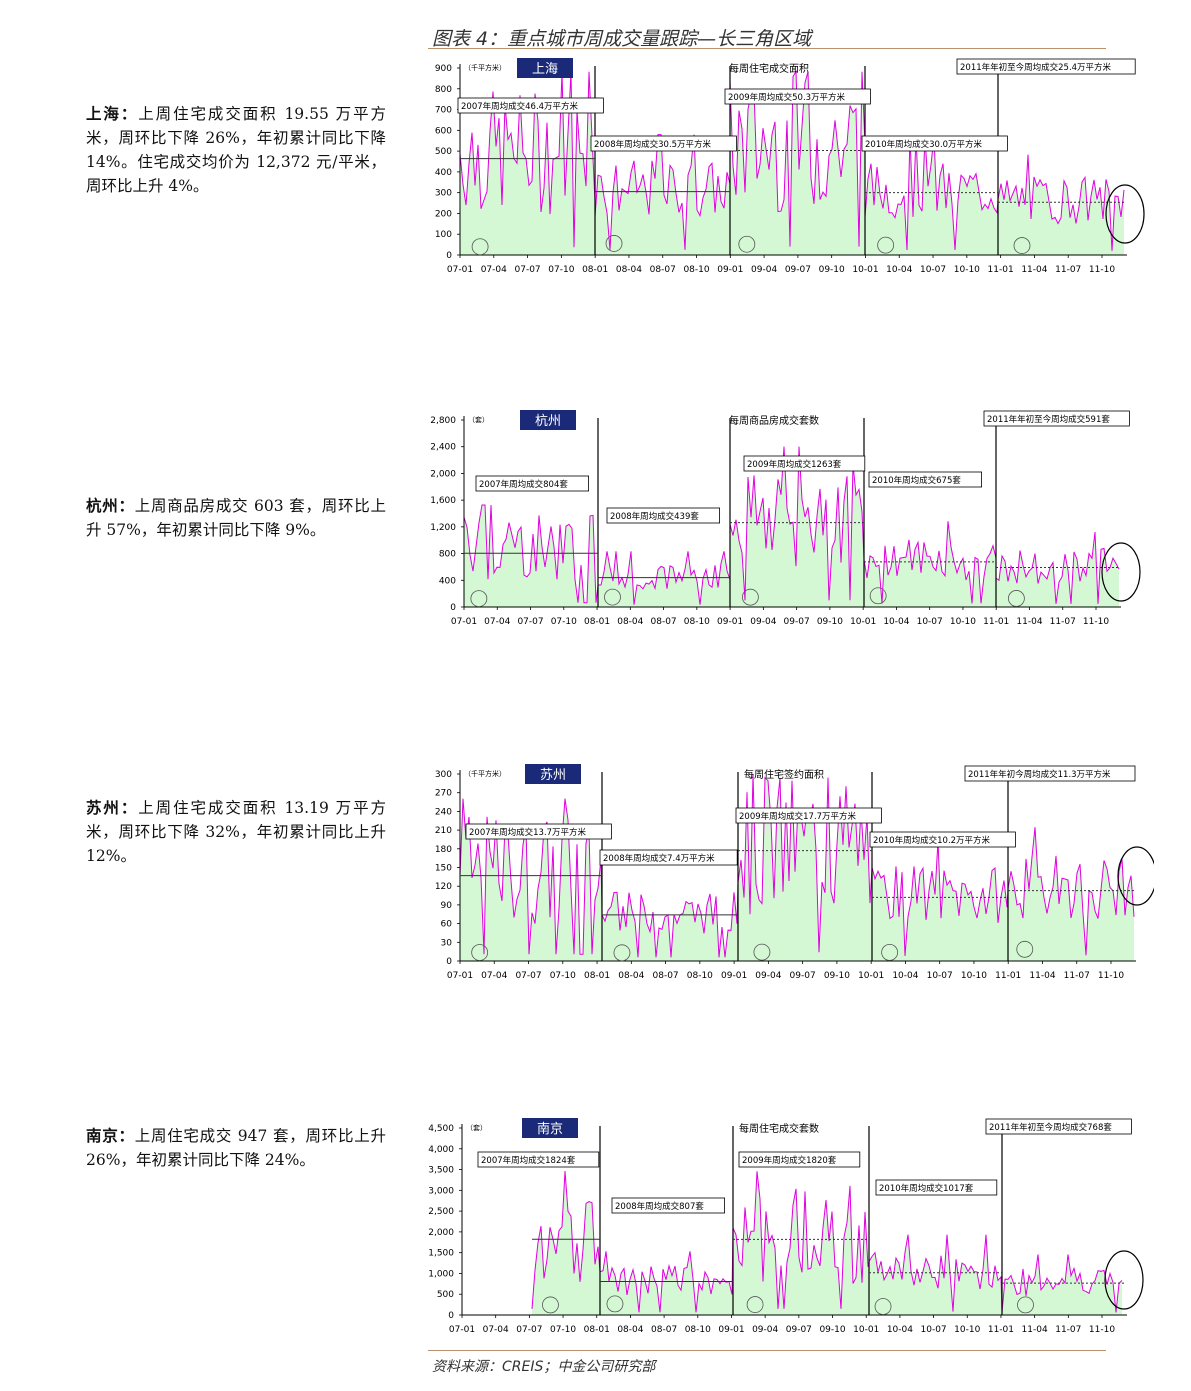 The image size is (1191, 1391). What do you see at coordinates (653, 144) in the screenshot?
I see `average-label: 2008年周均成交30.5万平方米` at bounding box center [653, 144].